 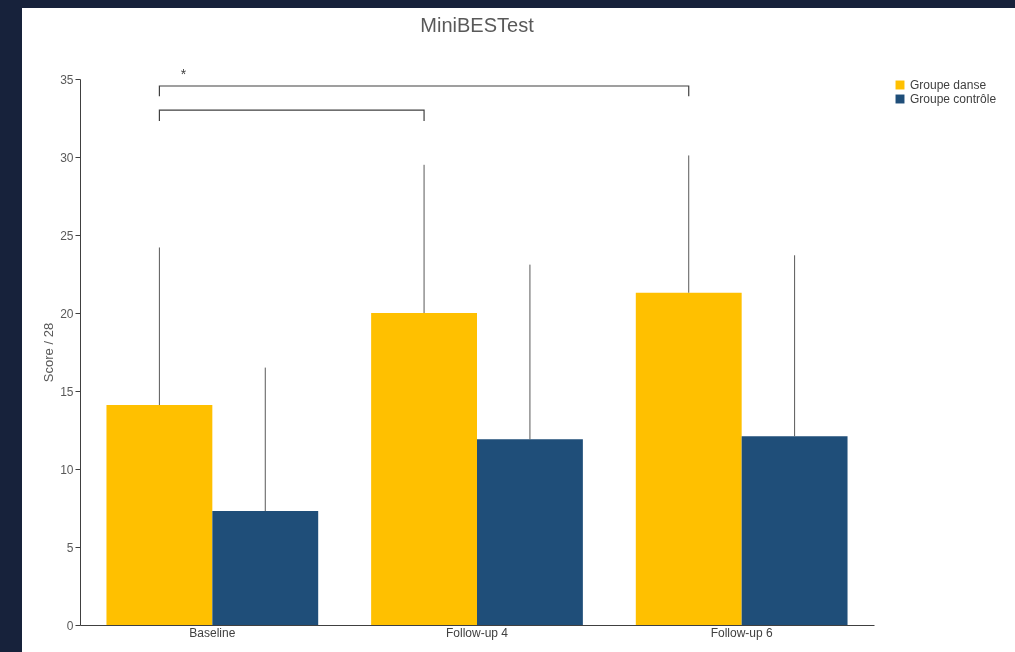 What do you see at coordinates (67, 79) in the screenshot?
I see `y-tick-label: 35` at bounding box center [67, 79].